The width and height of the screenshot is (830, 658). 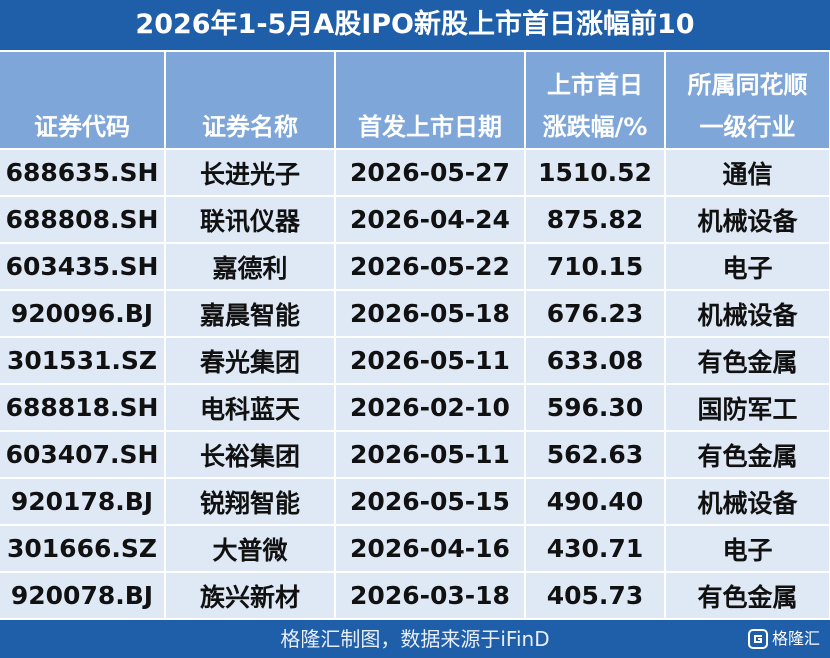 I want to click on table-cell: 688818.SH, so click(x=83, y=407).